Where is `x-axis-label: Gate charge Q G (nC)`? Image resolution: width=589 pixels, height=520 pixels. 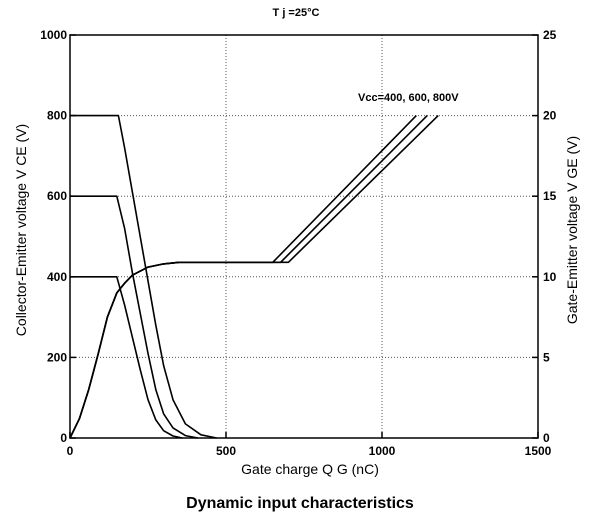
x-axis-label: Gate charge Q G (nC) is located at coordinates (310, 469).